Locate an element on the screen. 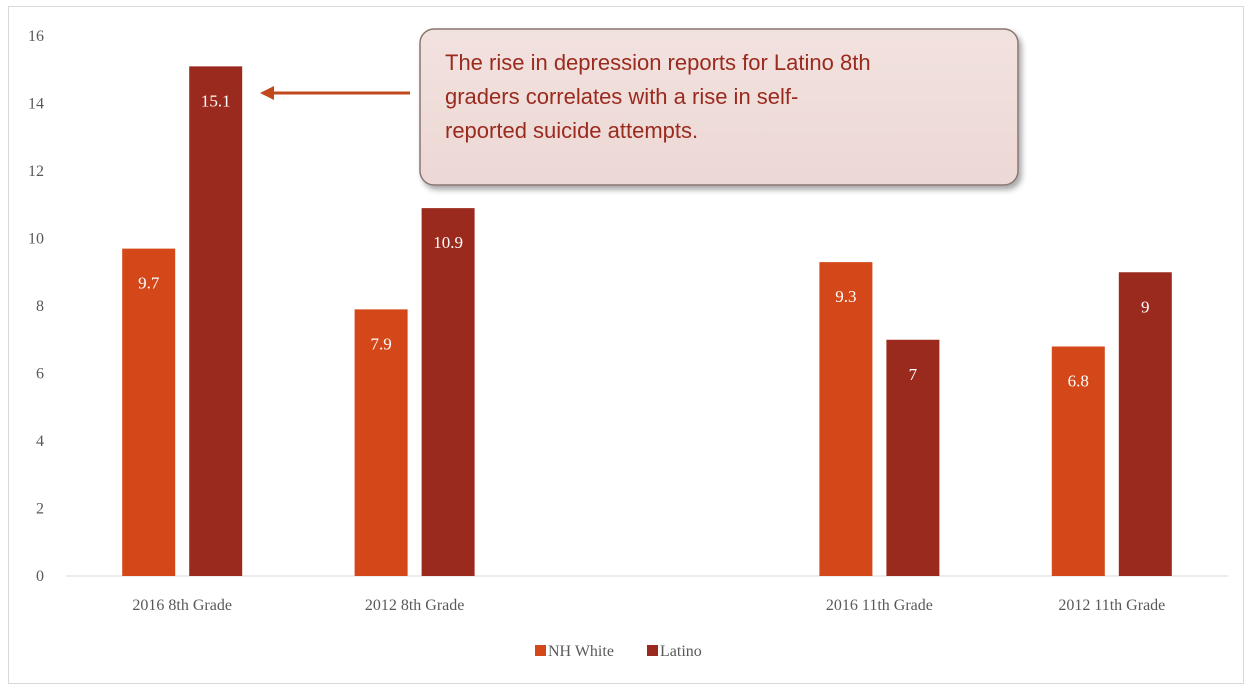 The image size is (1253, 689). data-label: 9.3 is located at coordinates (845, 296).